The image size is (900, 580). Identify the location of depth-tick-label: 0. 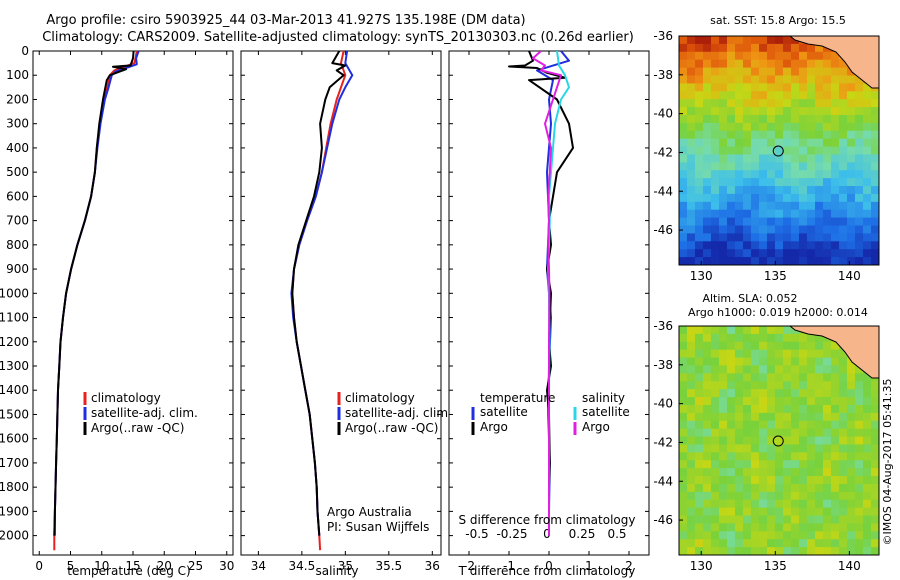
(25, 51).